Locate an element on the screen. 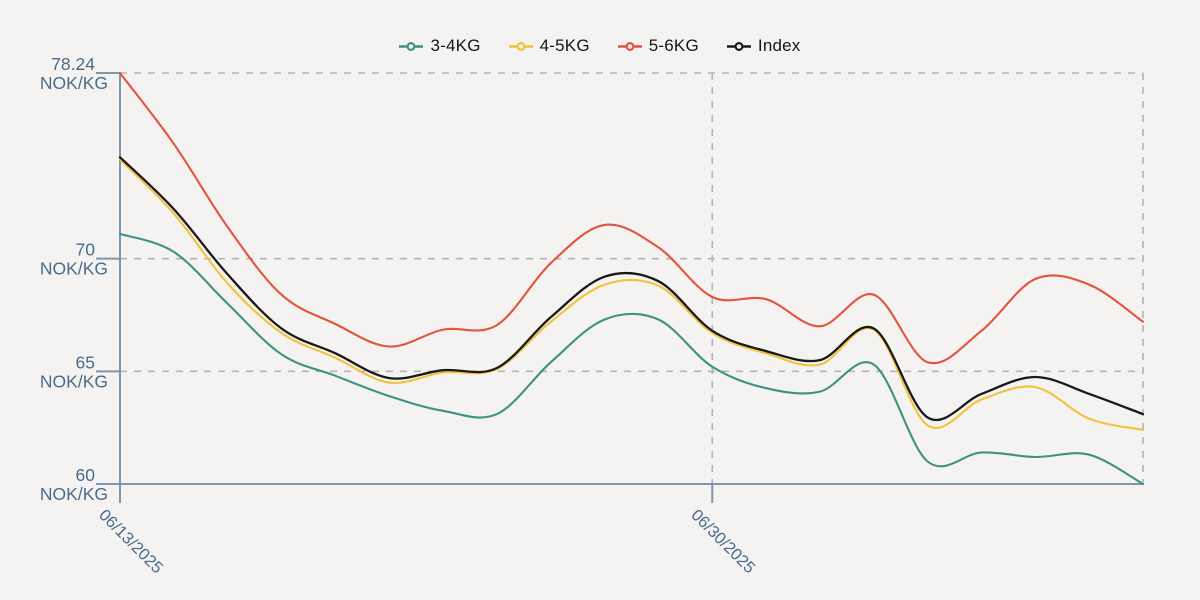 This screenshot has height=600, width=1200. y-tick-unit-78.24: NOK/KG is located at coordinates (74, 83).